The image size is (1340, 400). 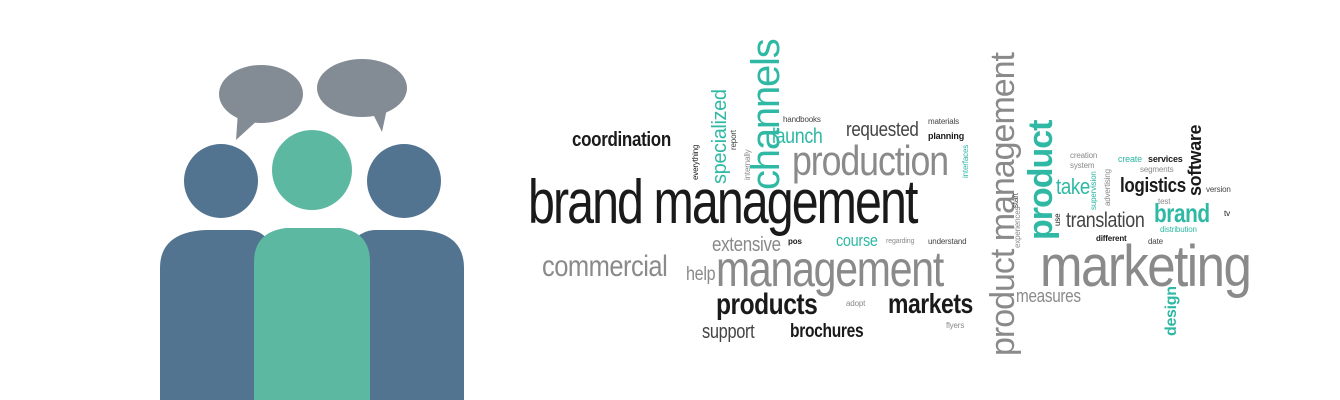 What do you see at coordinates (1178, 229) in the screenshot?
I see `word-distribution: distribution` at bounding box center [1178, 229].